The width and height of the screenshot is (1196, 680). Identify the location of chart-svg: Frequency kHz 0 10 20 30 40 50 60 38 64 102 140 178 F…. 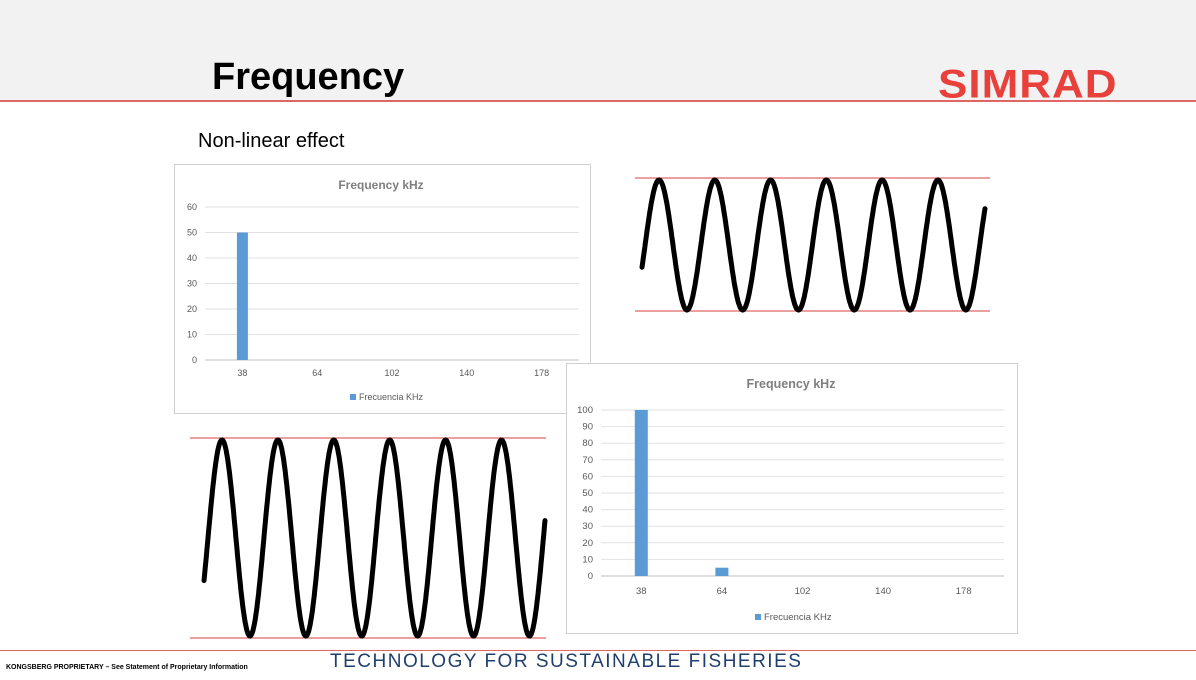
(383, 290).